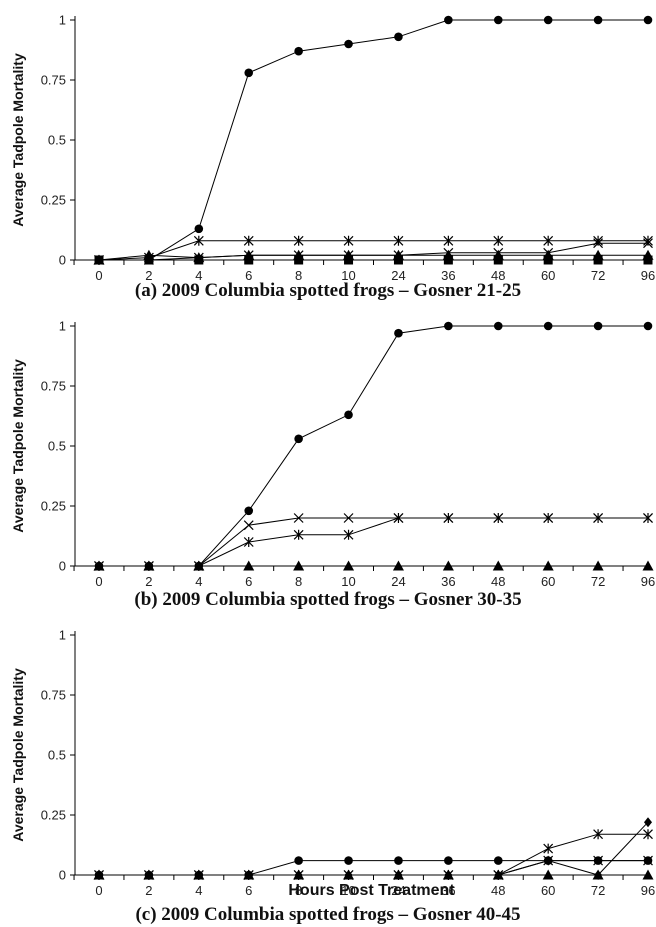 This screenshot has width=656, height=927. What do you see at coordinates (298, 890) in the screenshot?
I see `x-tick-label: 8` at bounding box center [298, 890].